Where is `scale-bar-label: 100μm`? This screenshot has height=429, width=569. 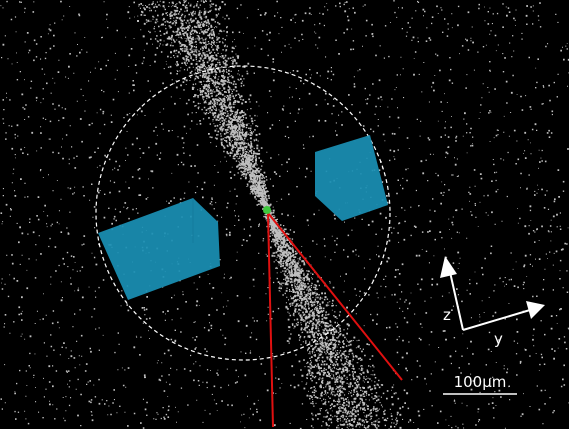 scale-bar-label: 100μm is located at coordinates (480, 382).